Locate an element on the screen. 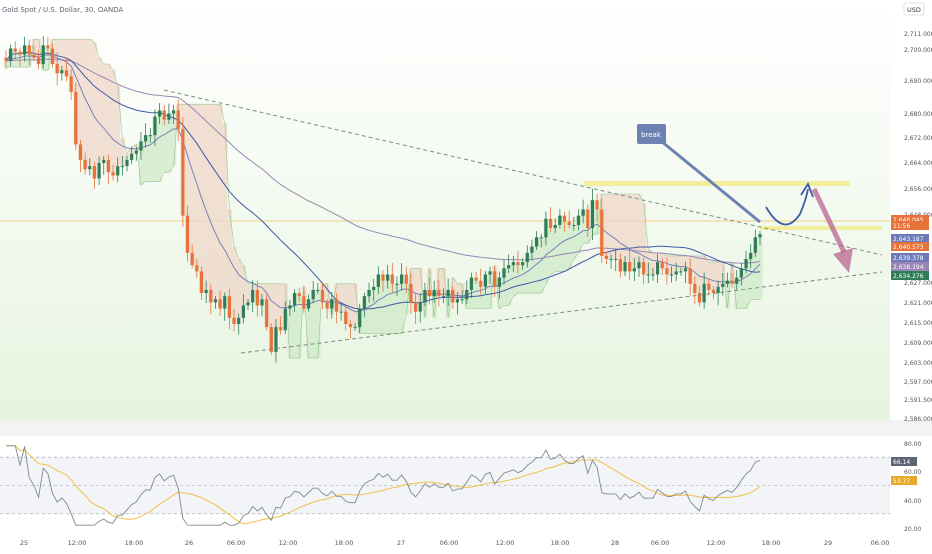 Image resolution: width=932 pixels, height=554 pixels. time-tick-label: 18:00 is located at coordinates (560, 543).